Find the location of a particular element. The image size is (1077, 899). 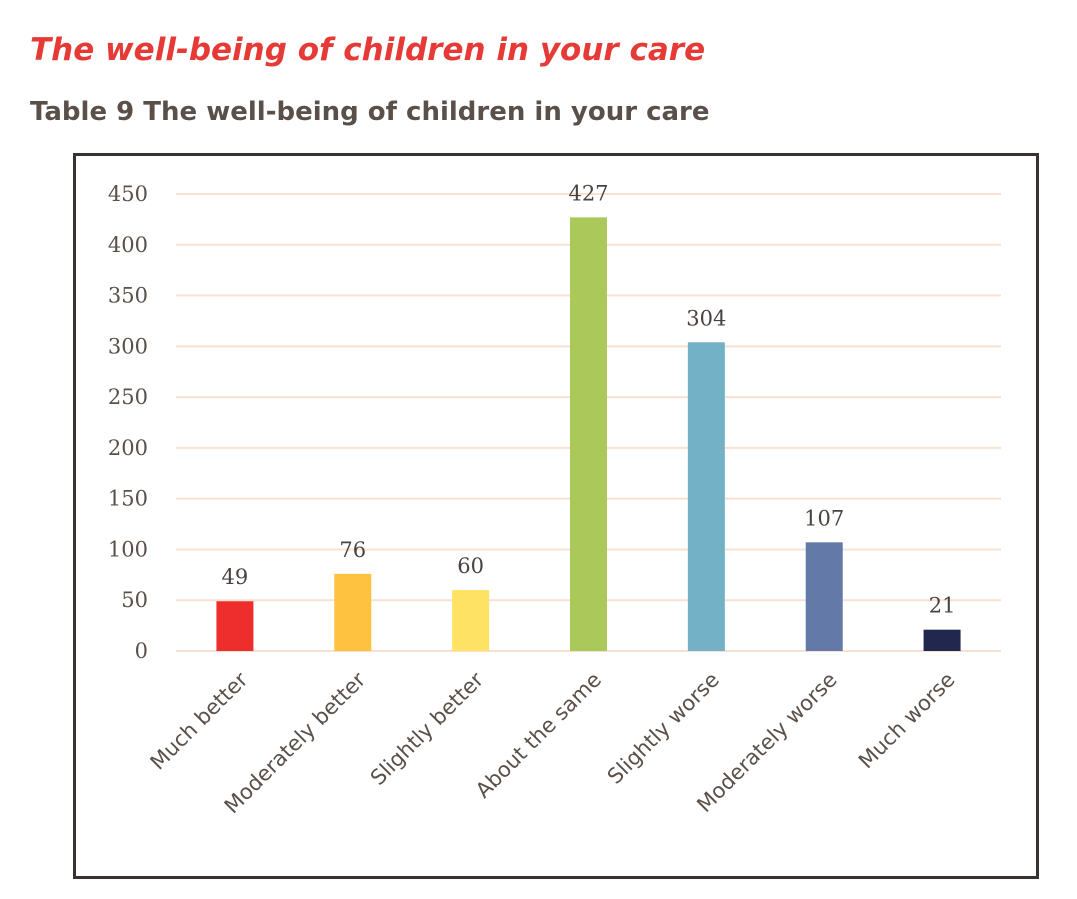

data-label: 427 is located at coordinates (588, 193).